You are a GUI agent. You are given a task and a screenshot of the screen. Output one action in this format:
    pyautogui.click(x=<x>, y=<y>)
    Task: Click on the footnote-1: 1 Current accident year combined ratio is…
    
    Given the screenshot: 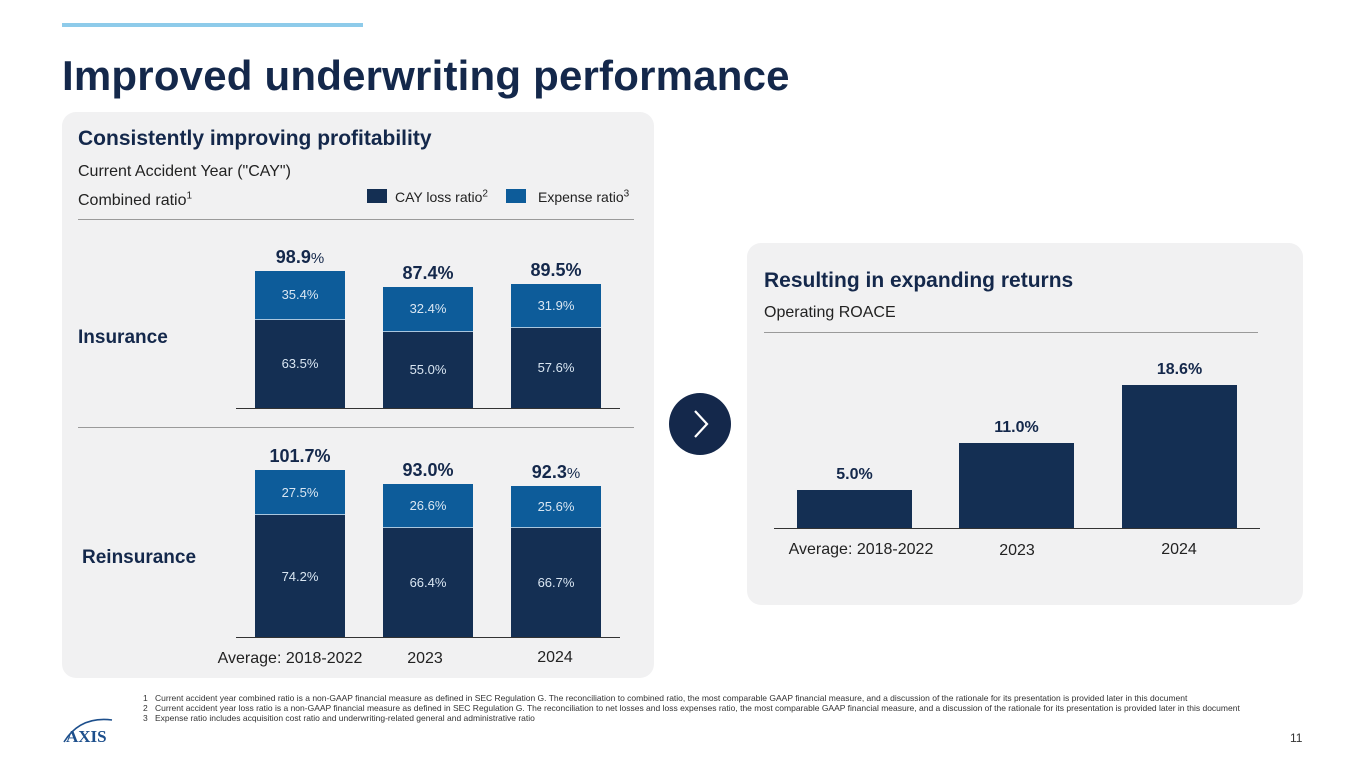 What is the action you would take?
    pyautogui.click(x=718, y=698)
    